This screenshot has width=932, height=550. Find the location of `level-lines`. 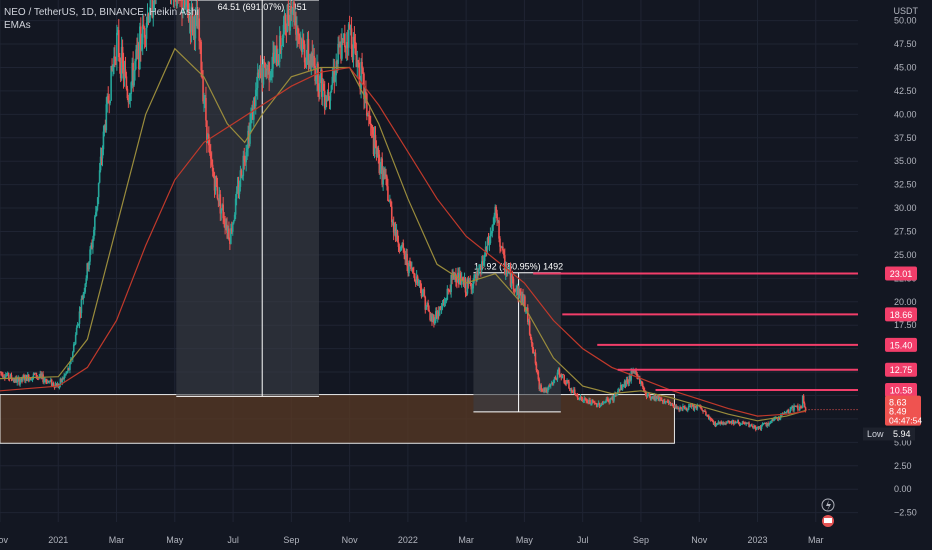

level-lines is located at coordinates (695, 341).